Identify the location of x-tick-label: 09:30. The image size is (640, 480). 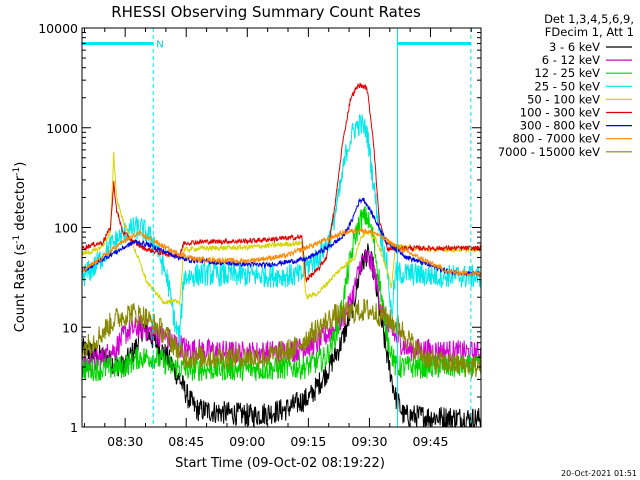
(369, 441).